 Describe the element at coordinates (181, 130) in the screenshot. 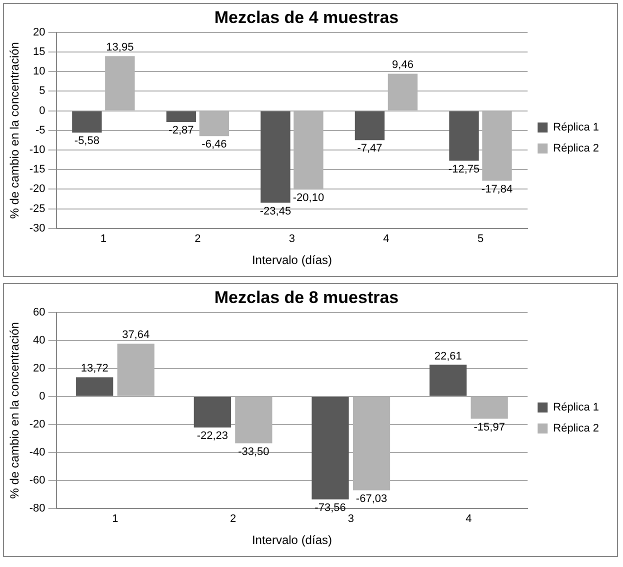

I see `data-label: -2,87` at that location.